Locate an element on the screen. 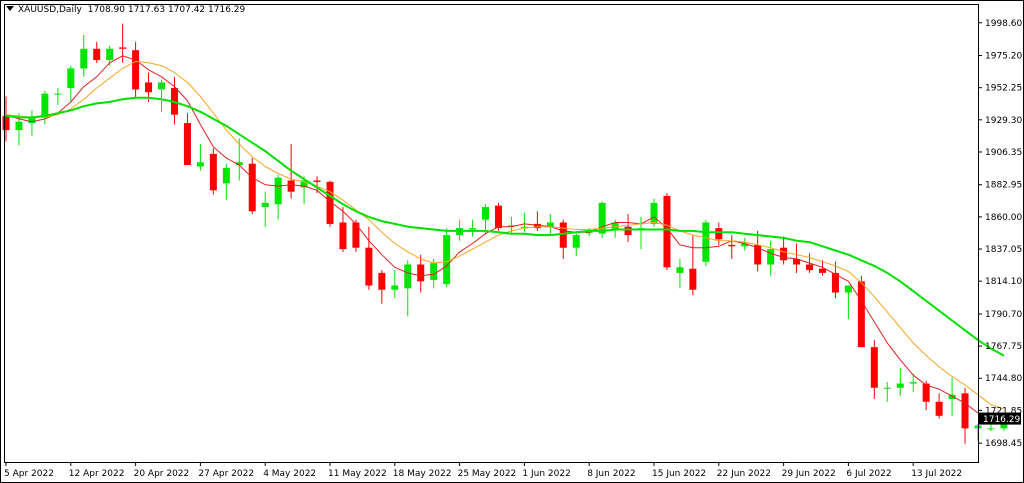  x-tick-label: 20 Apr 2022 is located at coordinates (162, 474).